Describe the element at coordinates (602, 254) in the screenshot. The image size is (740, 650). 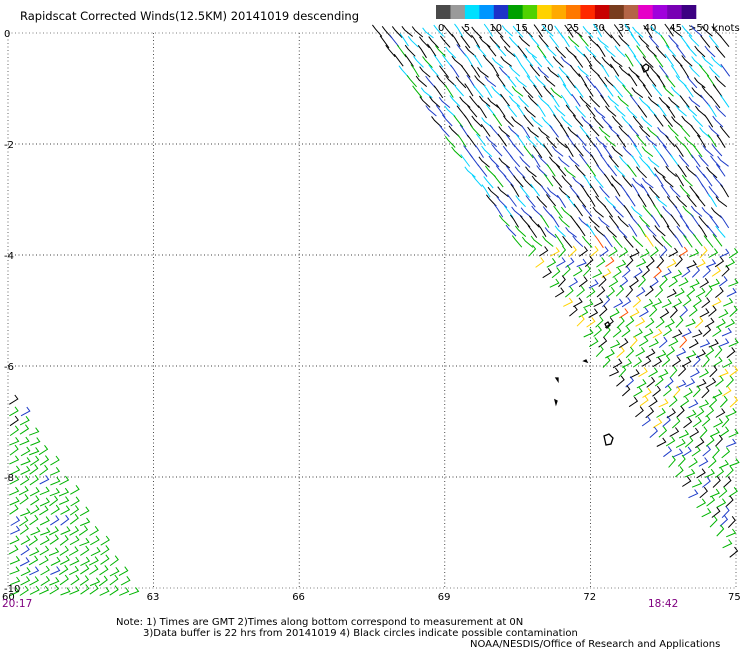
I see `island-outlines` at that location.